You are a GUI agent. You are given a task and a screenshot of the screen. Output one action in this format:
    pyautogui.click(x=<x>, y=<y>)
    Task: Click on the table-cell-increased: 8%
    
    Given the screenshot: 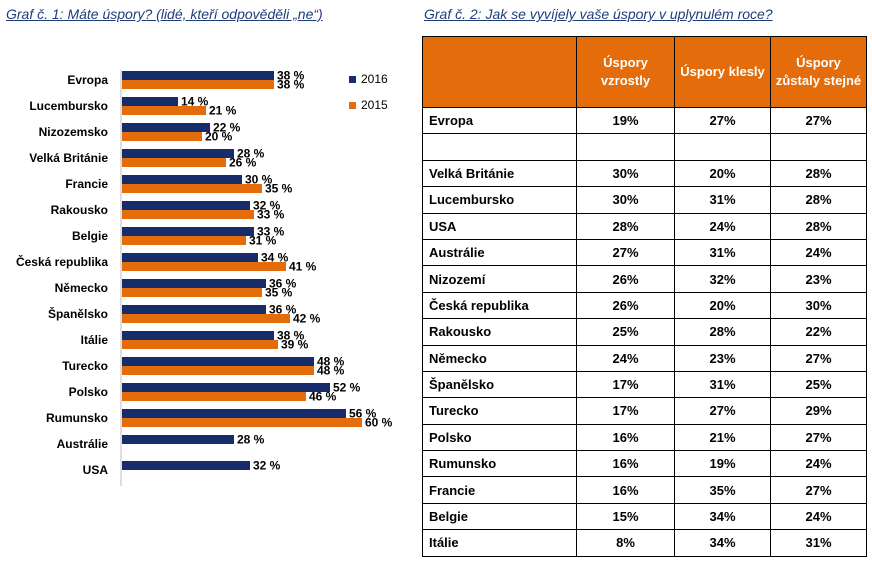 What is the action you would take?
    pyautogui.click(x=625, y=543)
    